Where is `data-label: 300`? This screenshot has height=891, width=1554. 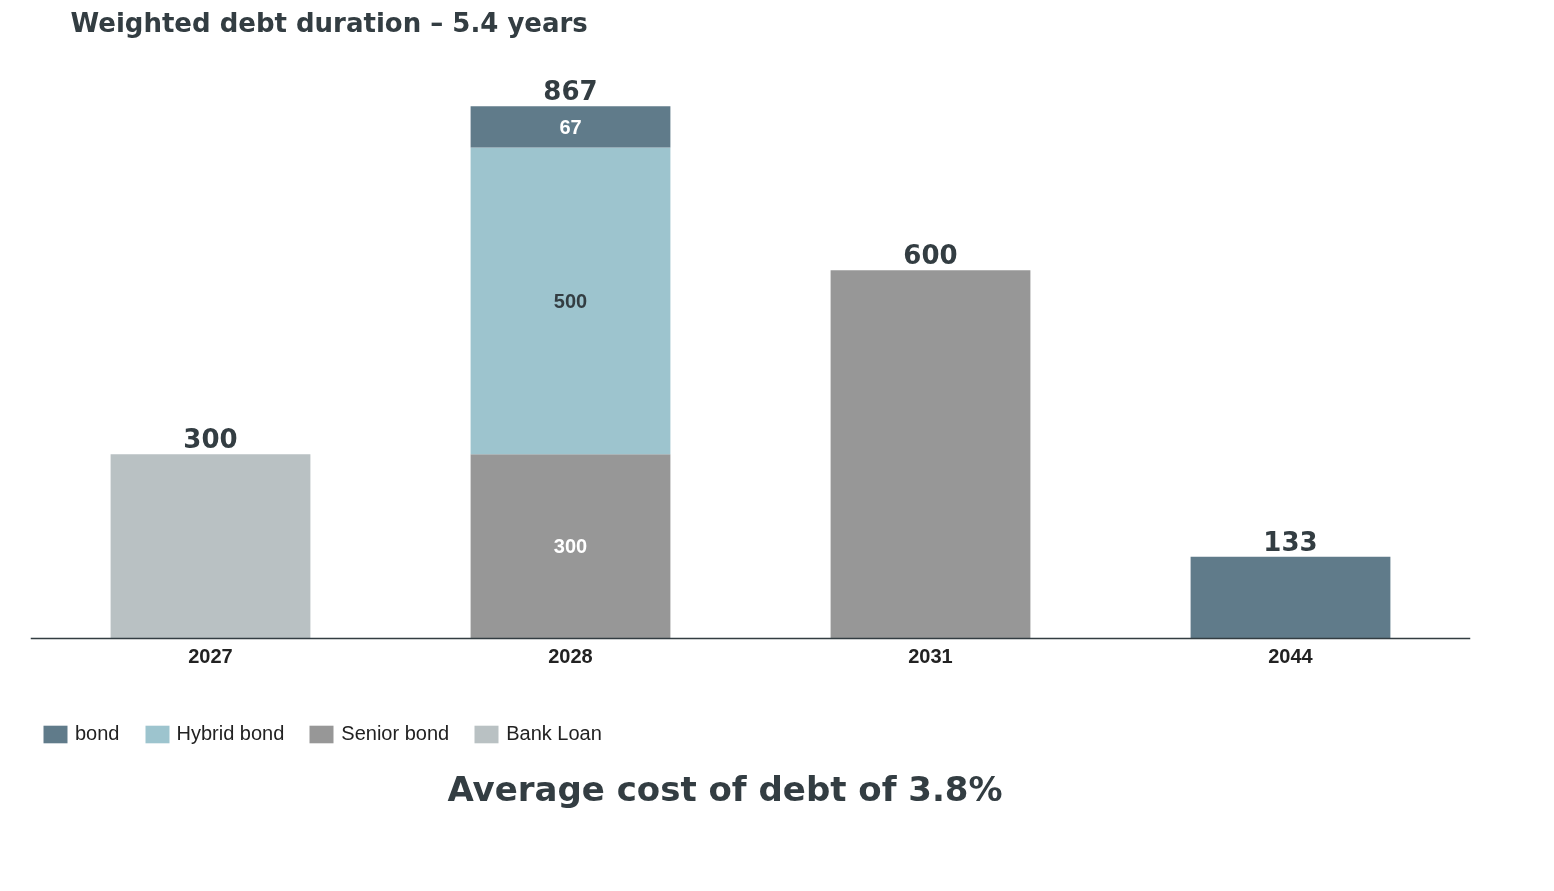 data-label: 300 is located at coordinates (570, 546).